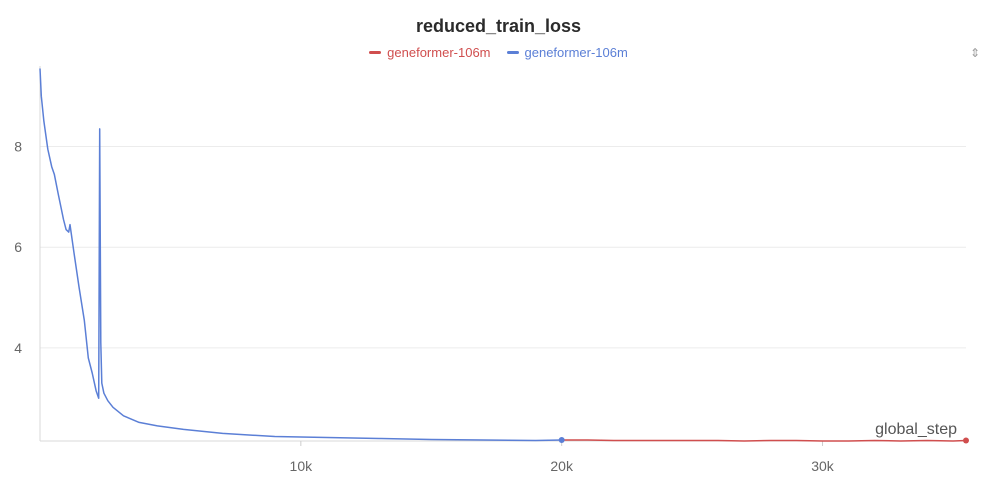 The width and height of the screenshot is (997, 491). Describe the element at coordinates (966, 440) in the screenshot. I see `series-end-marker-red-run` at that location.